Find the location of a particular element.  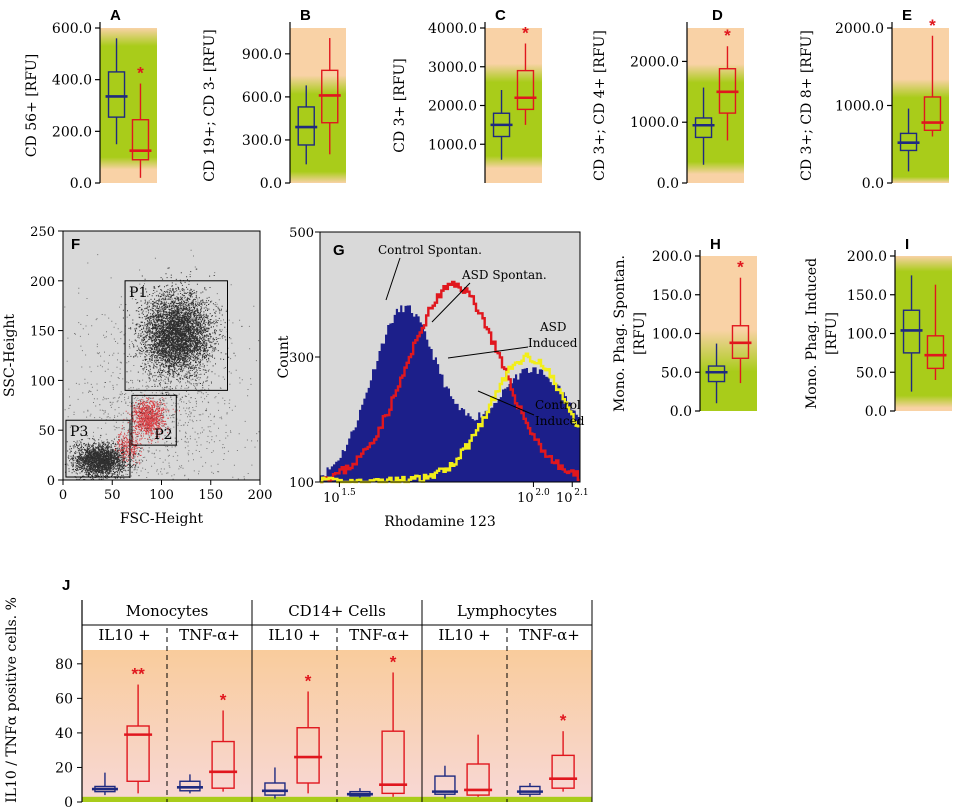

gate-label: P2 is located at coordinates (163, 435).